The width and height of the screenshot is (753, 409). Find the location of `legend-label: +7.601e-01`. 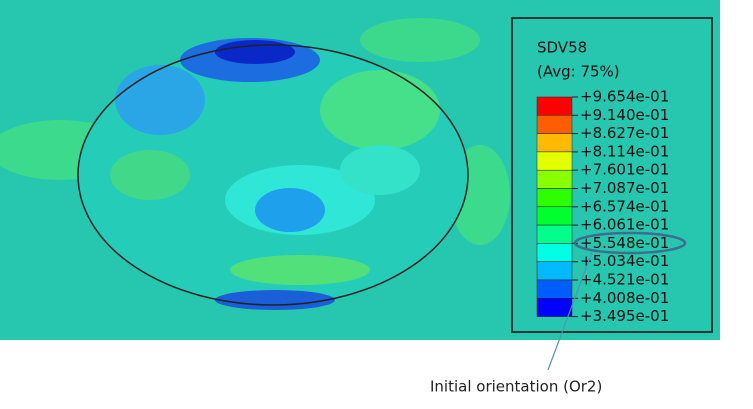

legend-label: +7.601e-01 is located at coordinates (624, 170).